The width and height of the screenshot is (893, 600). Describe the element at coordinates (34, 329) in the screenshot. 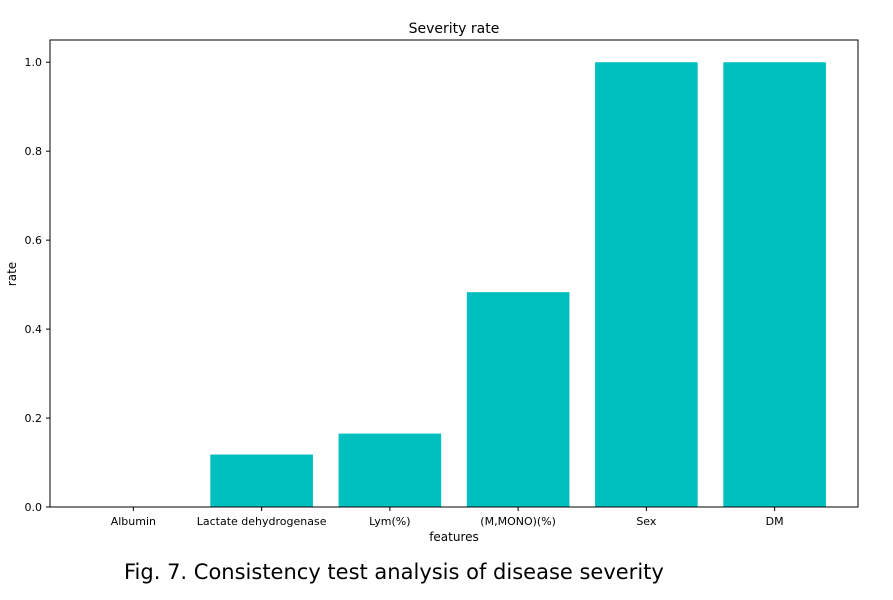

I see `y-tick-label: 0.4` at that location.